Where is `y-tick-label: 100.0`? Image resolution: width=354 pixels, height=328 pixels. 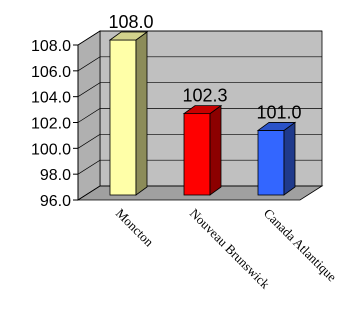 y-tick-label: 100.0 is located at coordinates (51, 149).